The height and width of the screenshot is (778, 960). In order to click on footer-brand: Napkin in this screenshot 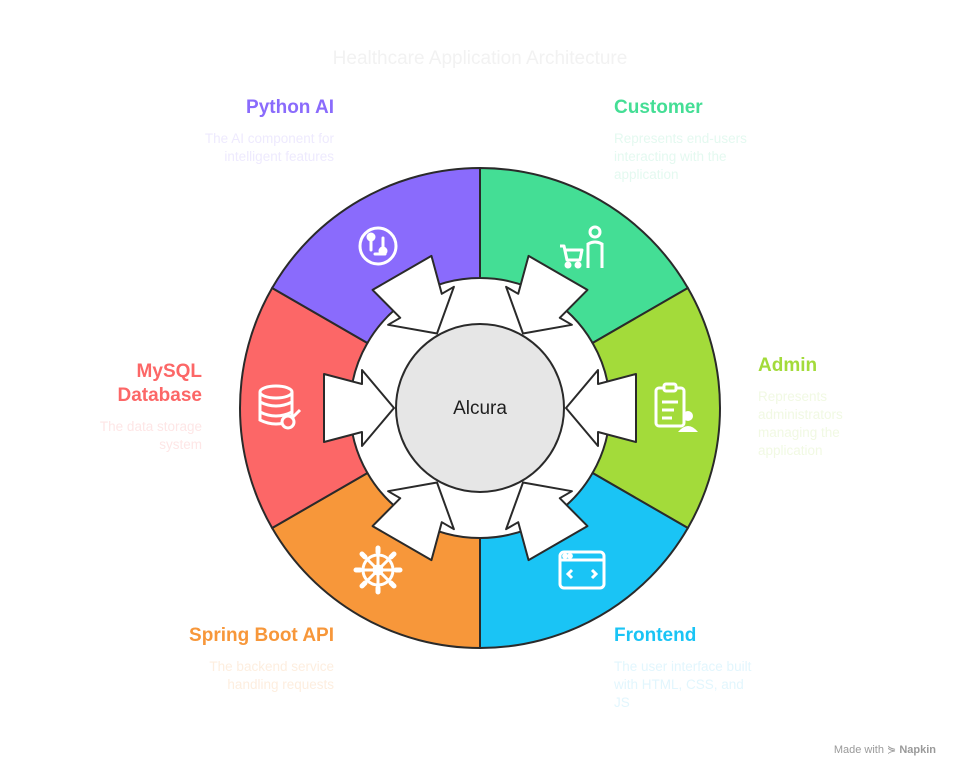, I will do `click(917, 750)`.